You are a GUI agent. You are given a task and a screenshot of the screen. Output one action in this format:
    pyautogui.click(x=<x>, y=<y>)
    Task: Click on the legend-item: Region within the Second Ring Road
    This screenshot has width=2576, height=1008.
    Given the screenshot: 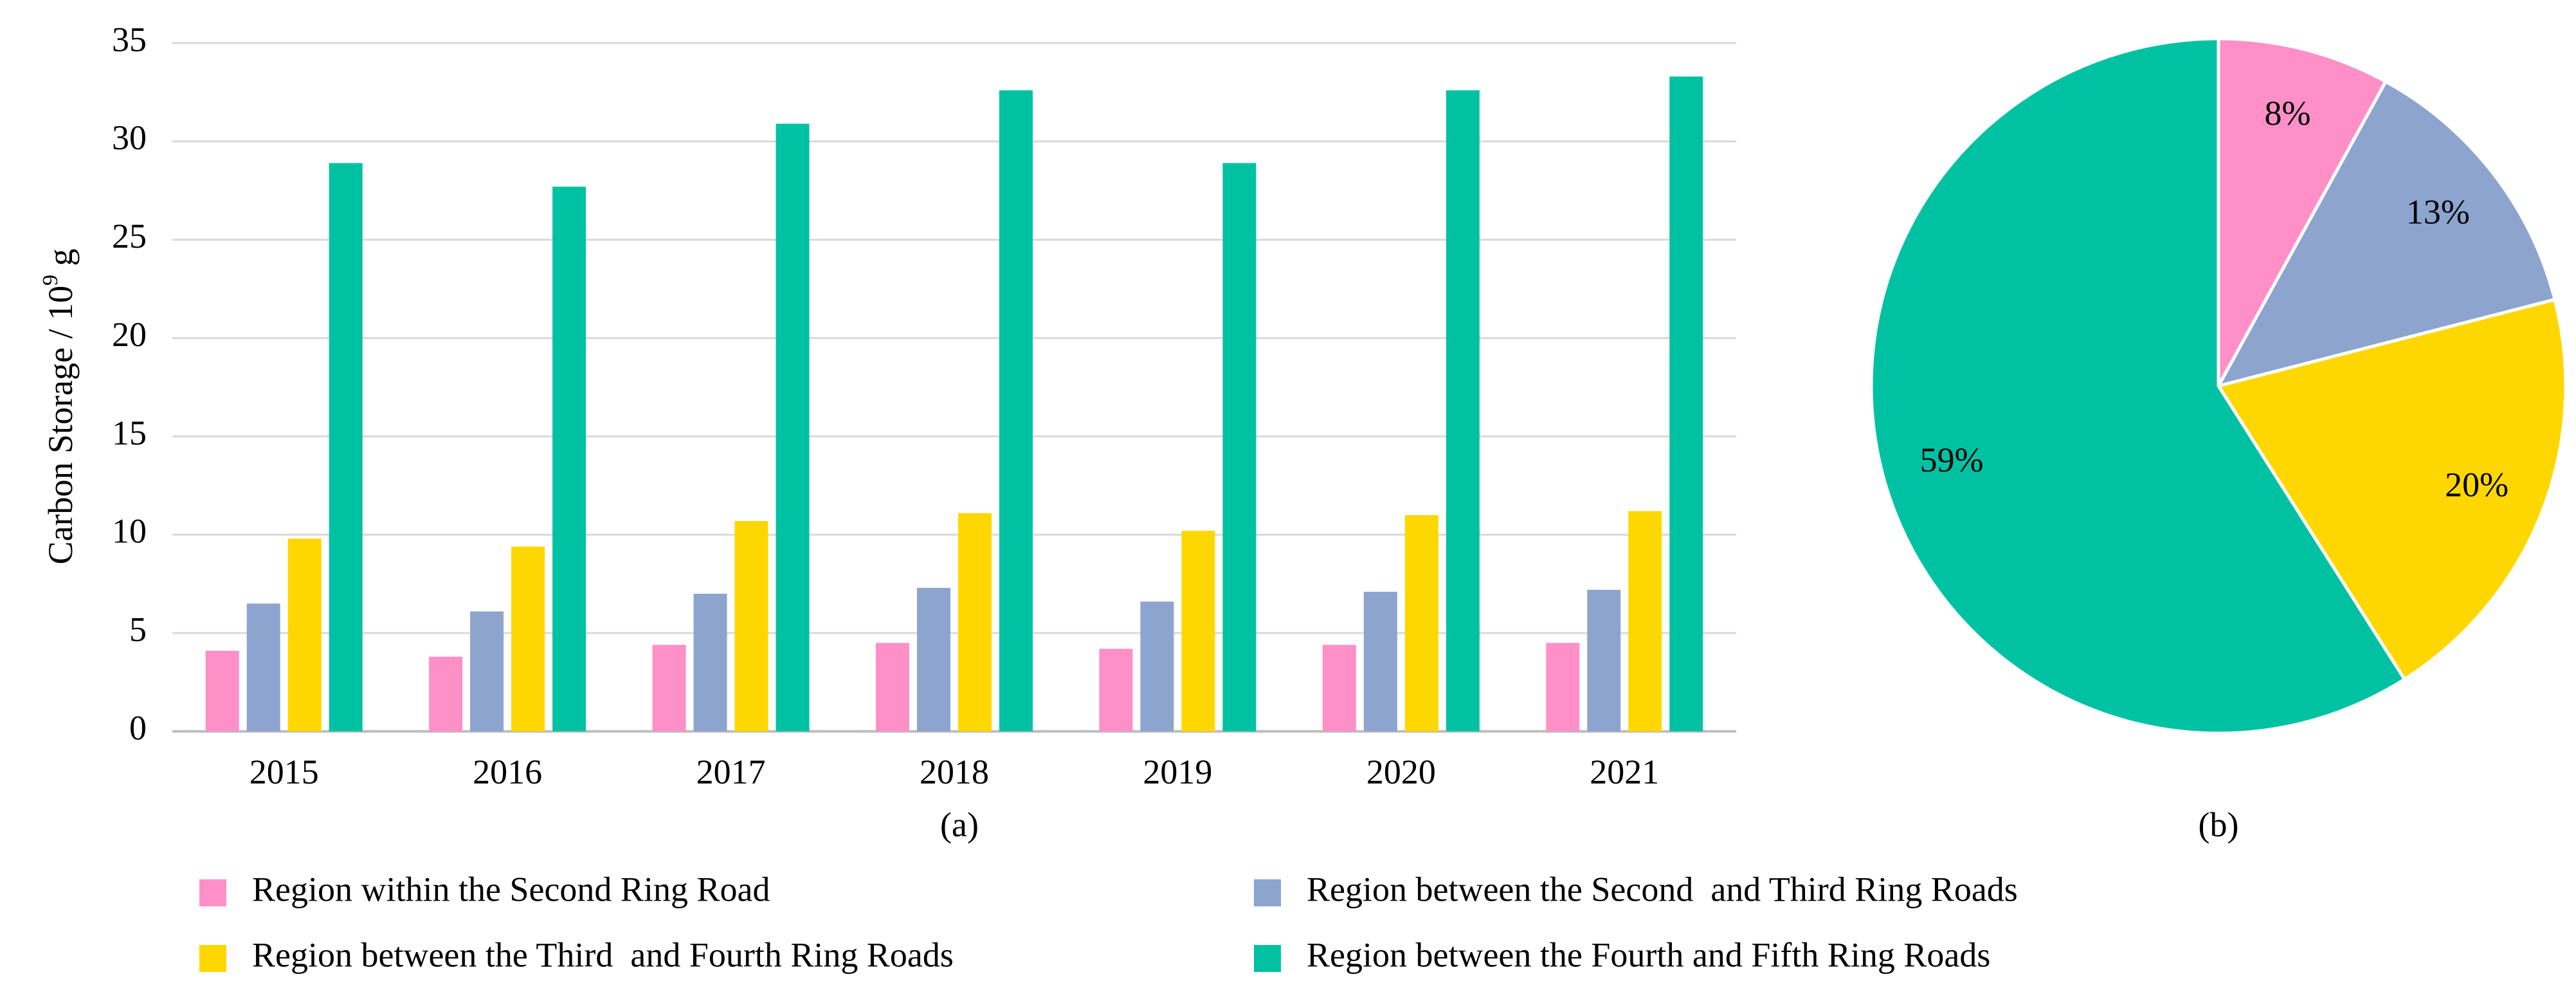 What is the action you would take?
    pyautogui.click(x=484, y=889)
    